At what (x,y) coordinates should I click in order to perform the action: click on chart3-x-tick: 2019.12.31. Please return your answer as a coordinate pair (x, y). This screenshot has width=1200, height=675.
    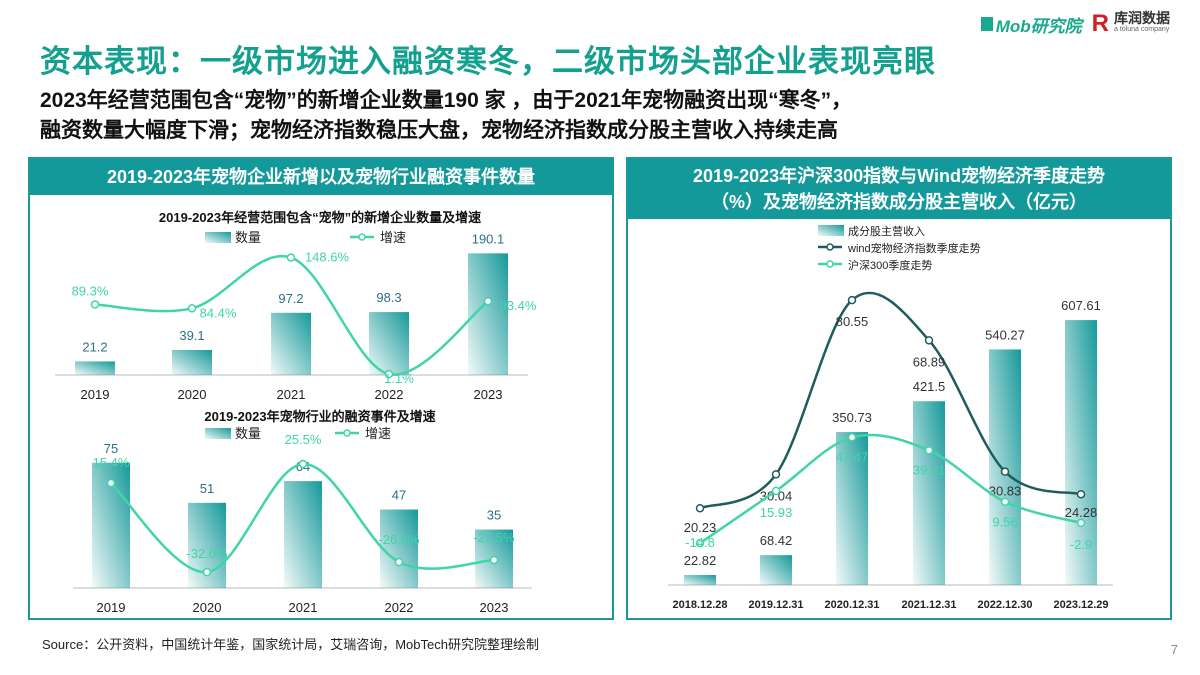
    Looking at the image, I should click on (775, 605).